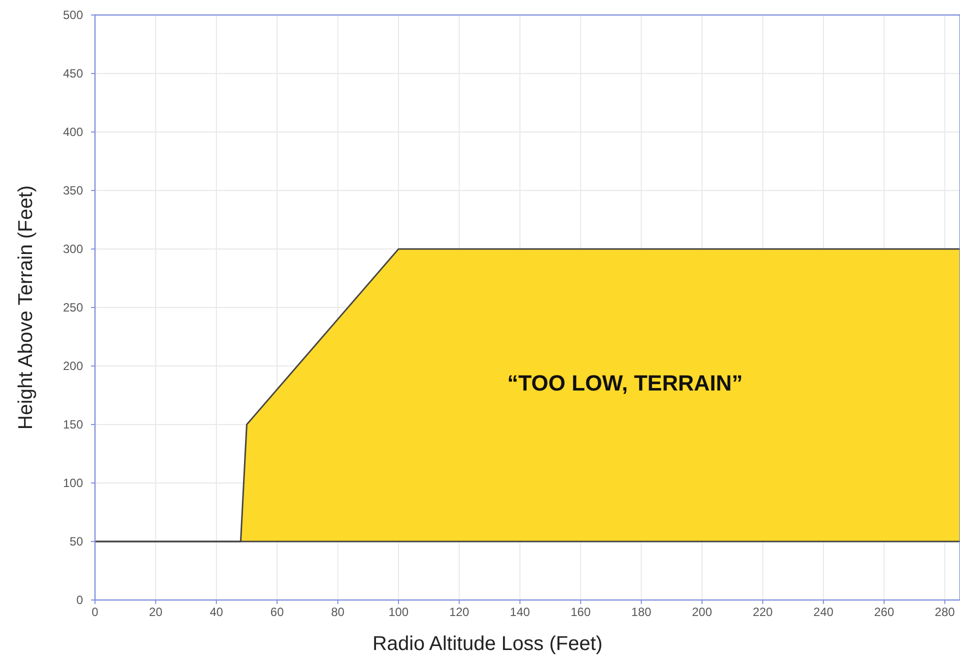 The height and width of the screenshot is (656, 960). Describe the element at coordinates (277, 612) in the screenshot. I see `x-tick-label: 60` at that location.